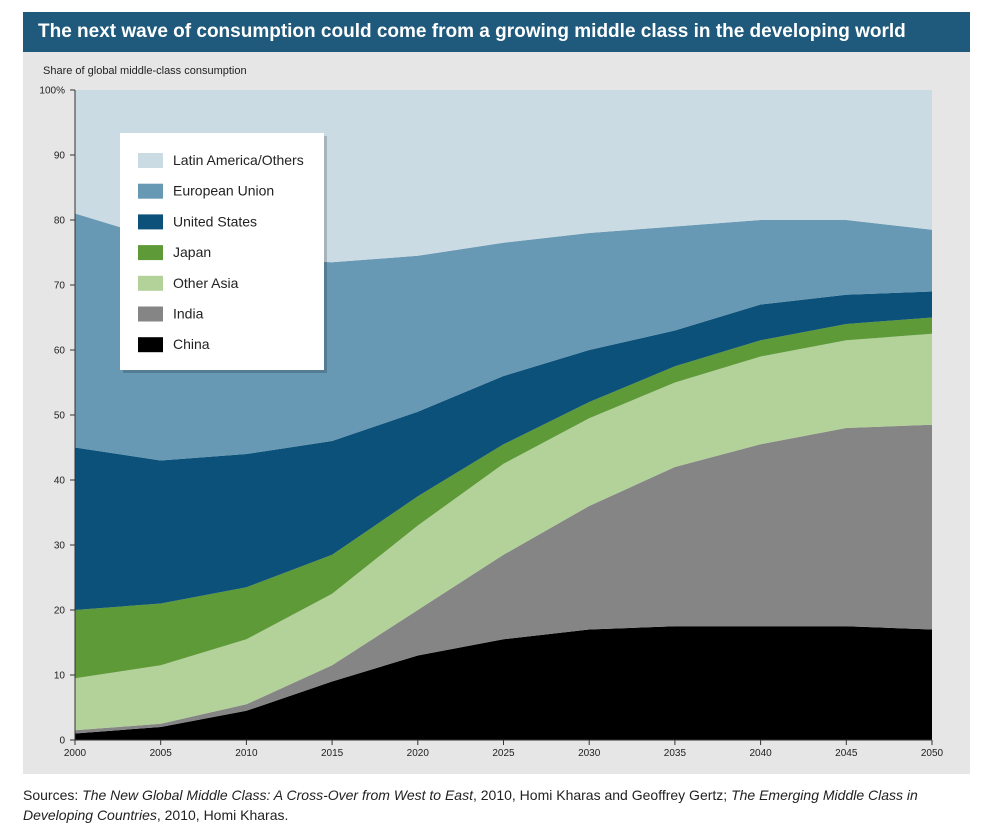 This screenshot has height=835, width=992. Describe the element at coordinates (191, 344) in the screenshot. I see `legend-label-china: China` at that location.